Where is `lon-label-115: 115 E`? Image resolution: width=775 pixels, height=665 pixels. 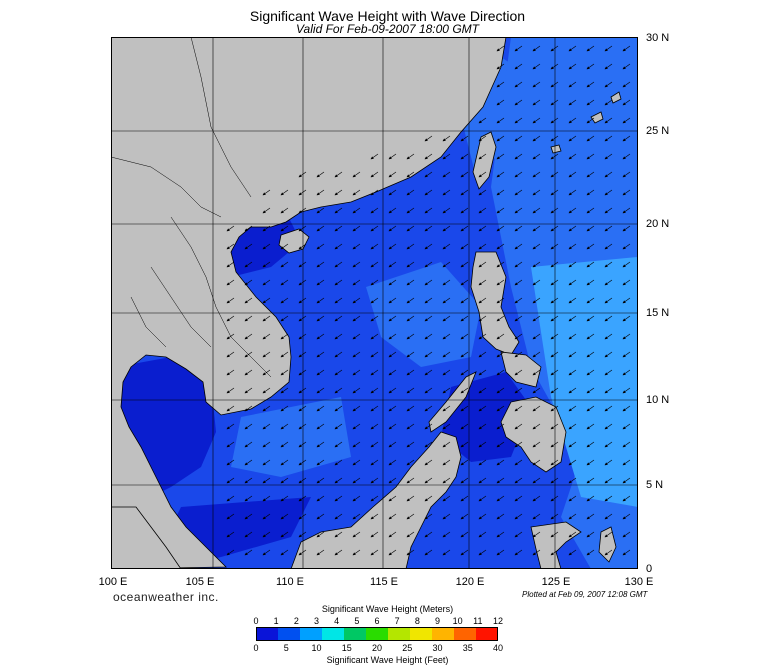 lon-label-115: 115 E is located at coordinates (384, 582).